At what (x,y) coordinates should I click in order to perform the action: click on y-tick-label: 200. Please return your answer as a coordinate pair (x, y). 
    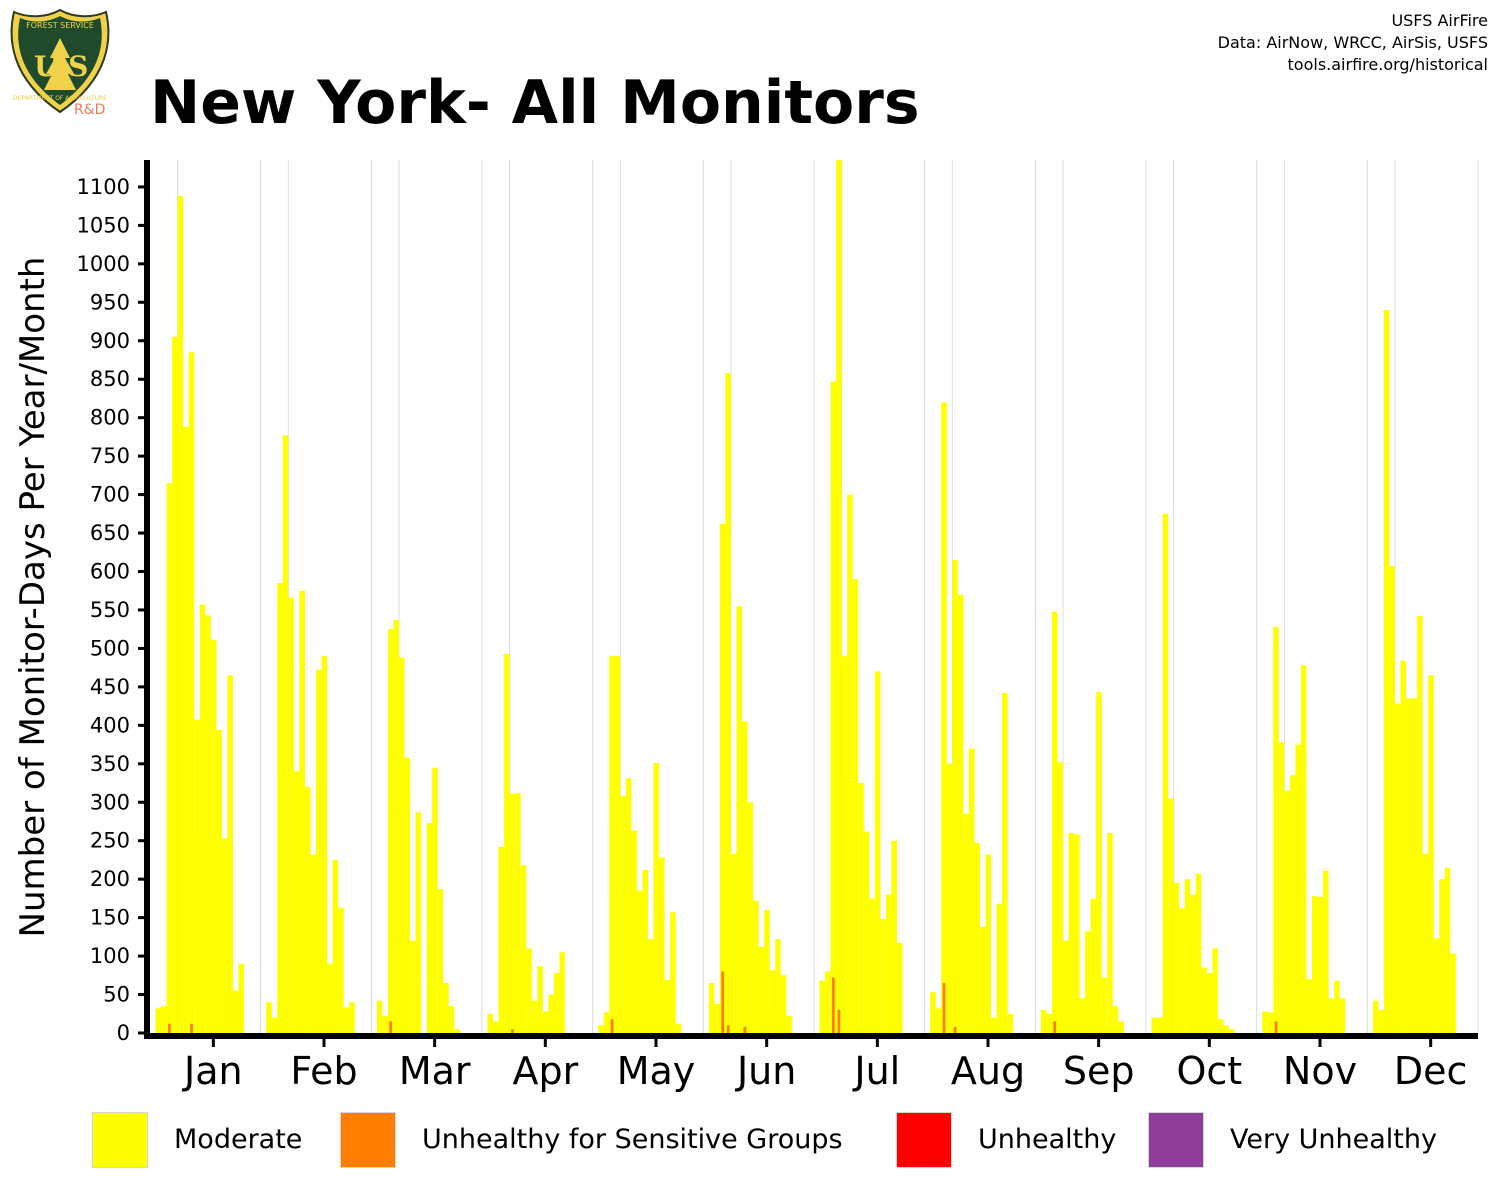
    Looking at the image, I should click on (110, 879).